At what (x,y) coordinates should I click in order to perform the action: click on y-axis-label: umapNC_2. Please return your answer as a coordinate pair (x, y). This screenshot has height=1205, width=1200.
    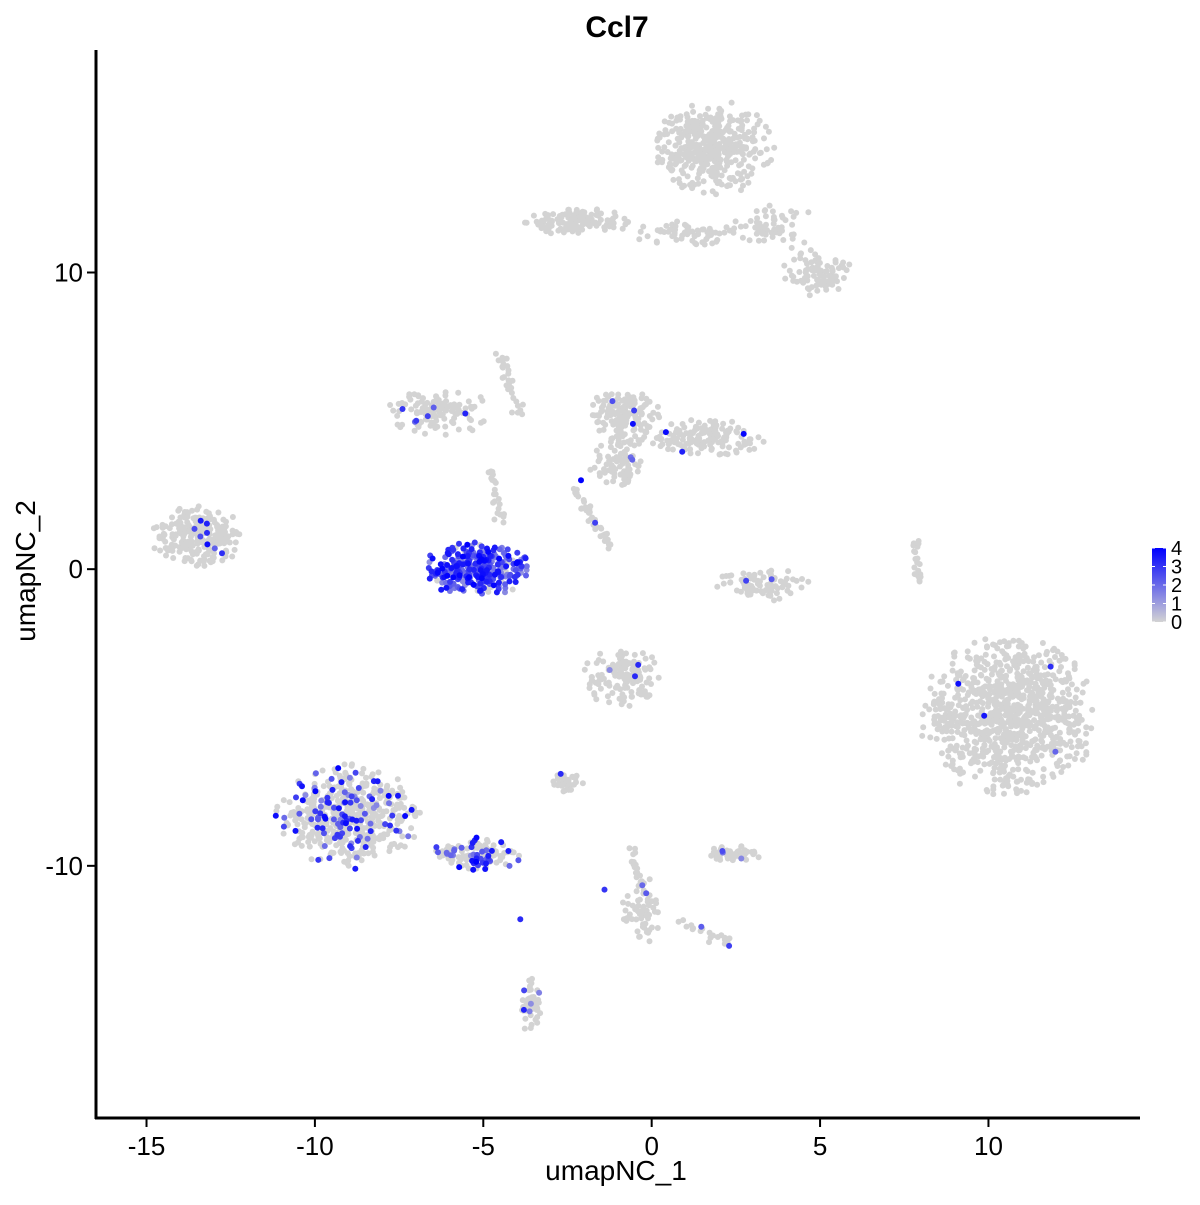
    Looking at the image, I should click on (25, 571).